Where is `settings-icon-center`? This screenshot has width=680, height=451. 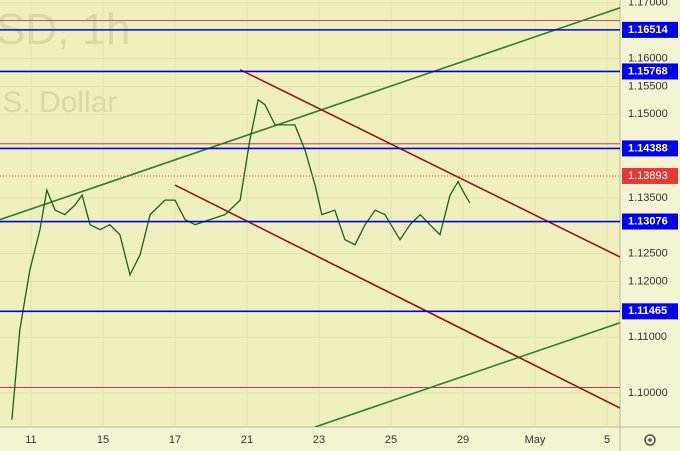
settings-icon-center is located at coordinates (650, 440).